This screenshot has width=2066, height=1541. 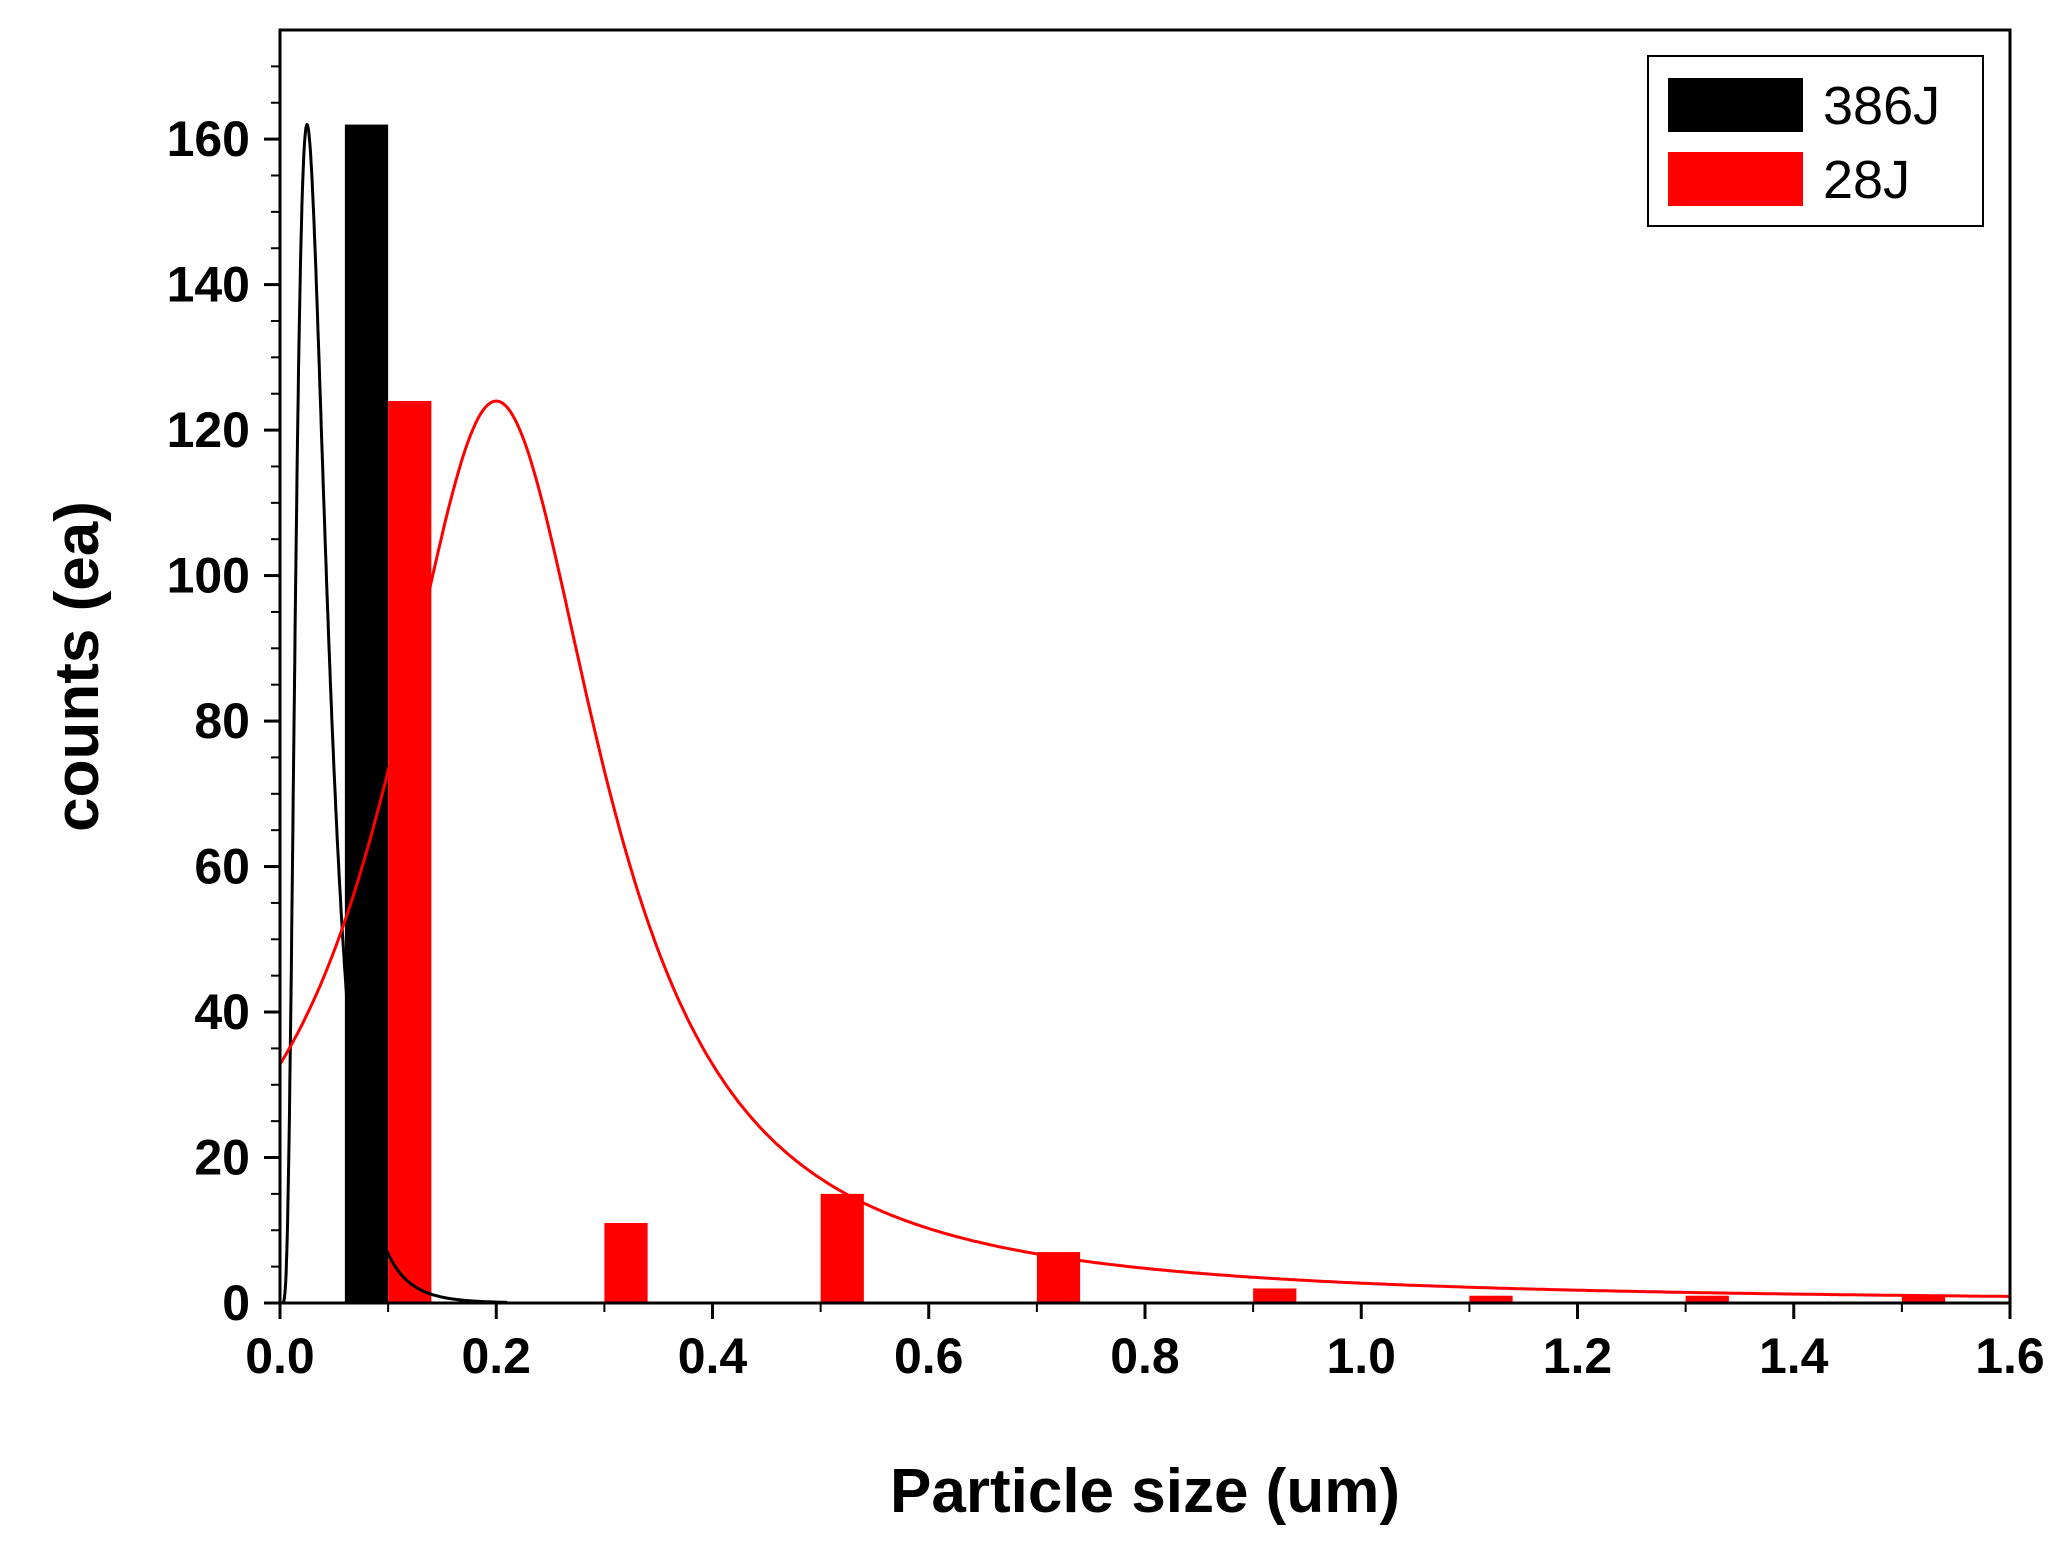 What do you see at coordinates (77, 666) in the screenshot?
I see `y-axis-title: counts (ea)` at bounding box center [77, 666].